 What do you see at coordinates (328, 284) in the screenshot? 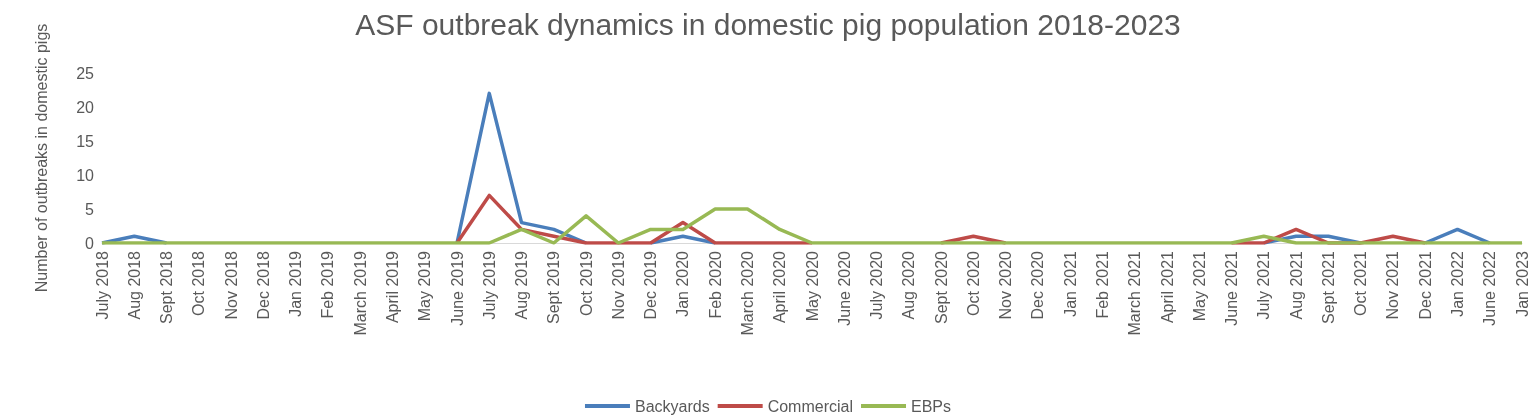
I see `x-tick-label: Feb 2019` at bounding box center [328, 284].